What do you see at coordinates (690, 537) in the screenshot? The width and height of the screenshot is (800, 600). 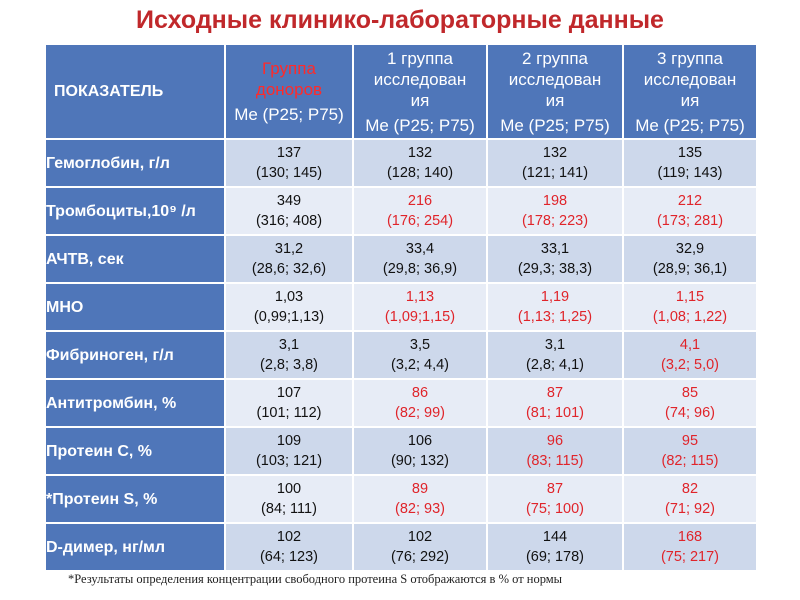 I see `median-value: 168` at bounding box center [690, 537].